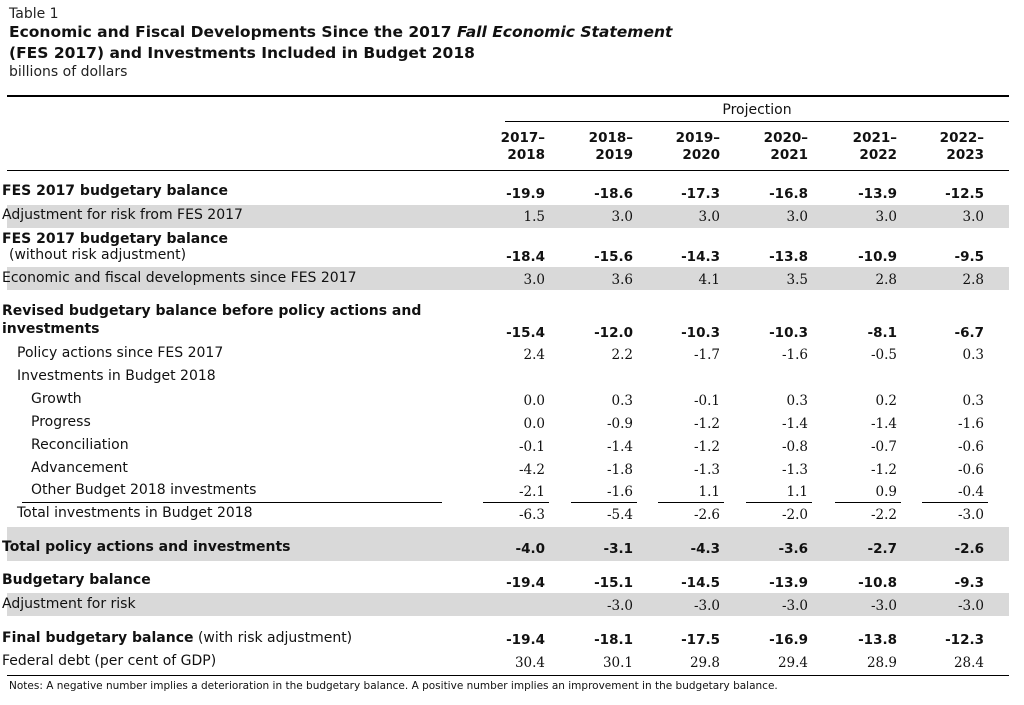 This screenshot has height=705, width=1024. I want to click on cell-value: -14.3, so click(700, 257).